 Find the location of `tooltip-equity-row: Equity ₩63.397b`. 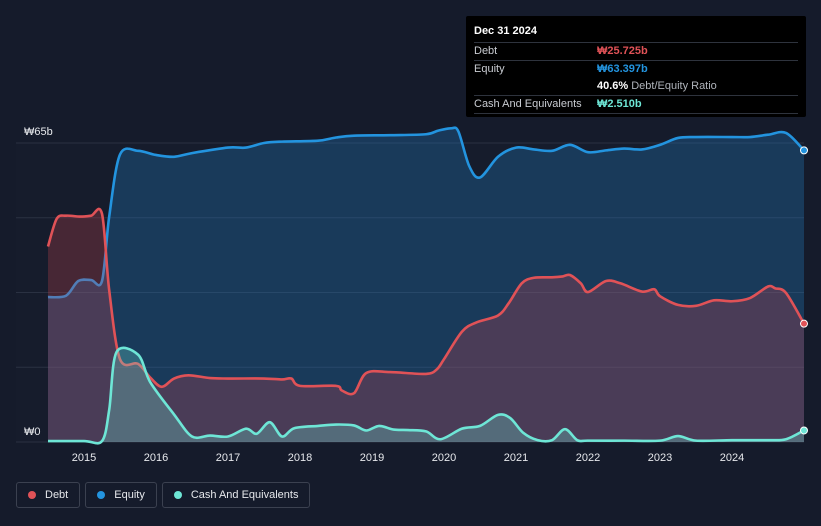

tooltip-equity-row: Equity ₩63.397b is located at coordinates (636, 69).